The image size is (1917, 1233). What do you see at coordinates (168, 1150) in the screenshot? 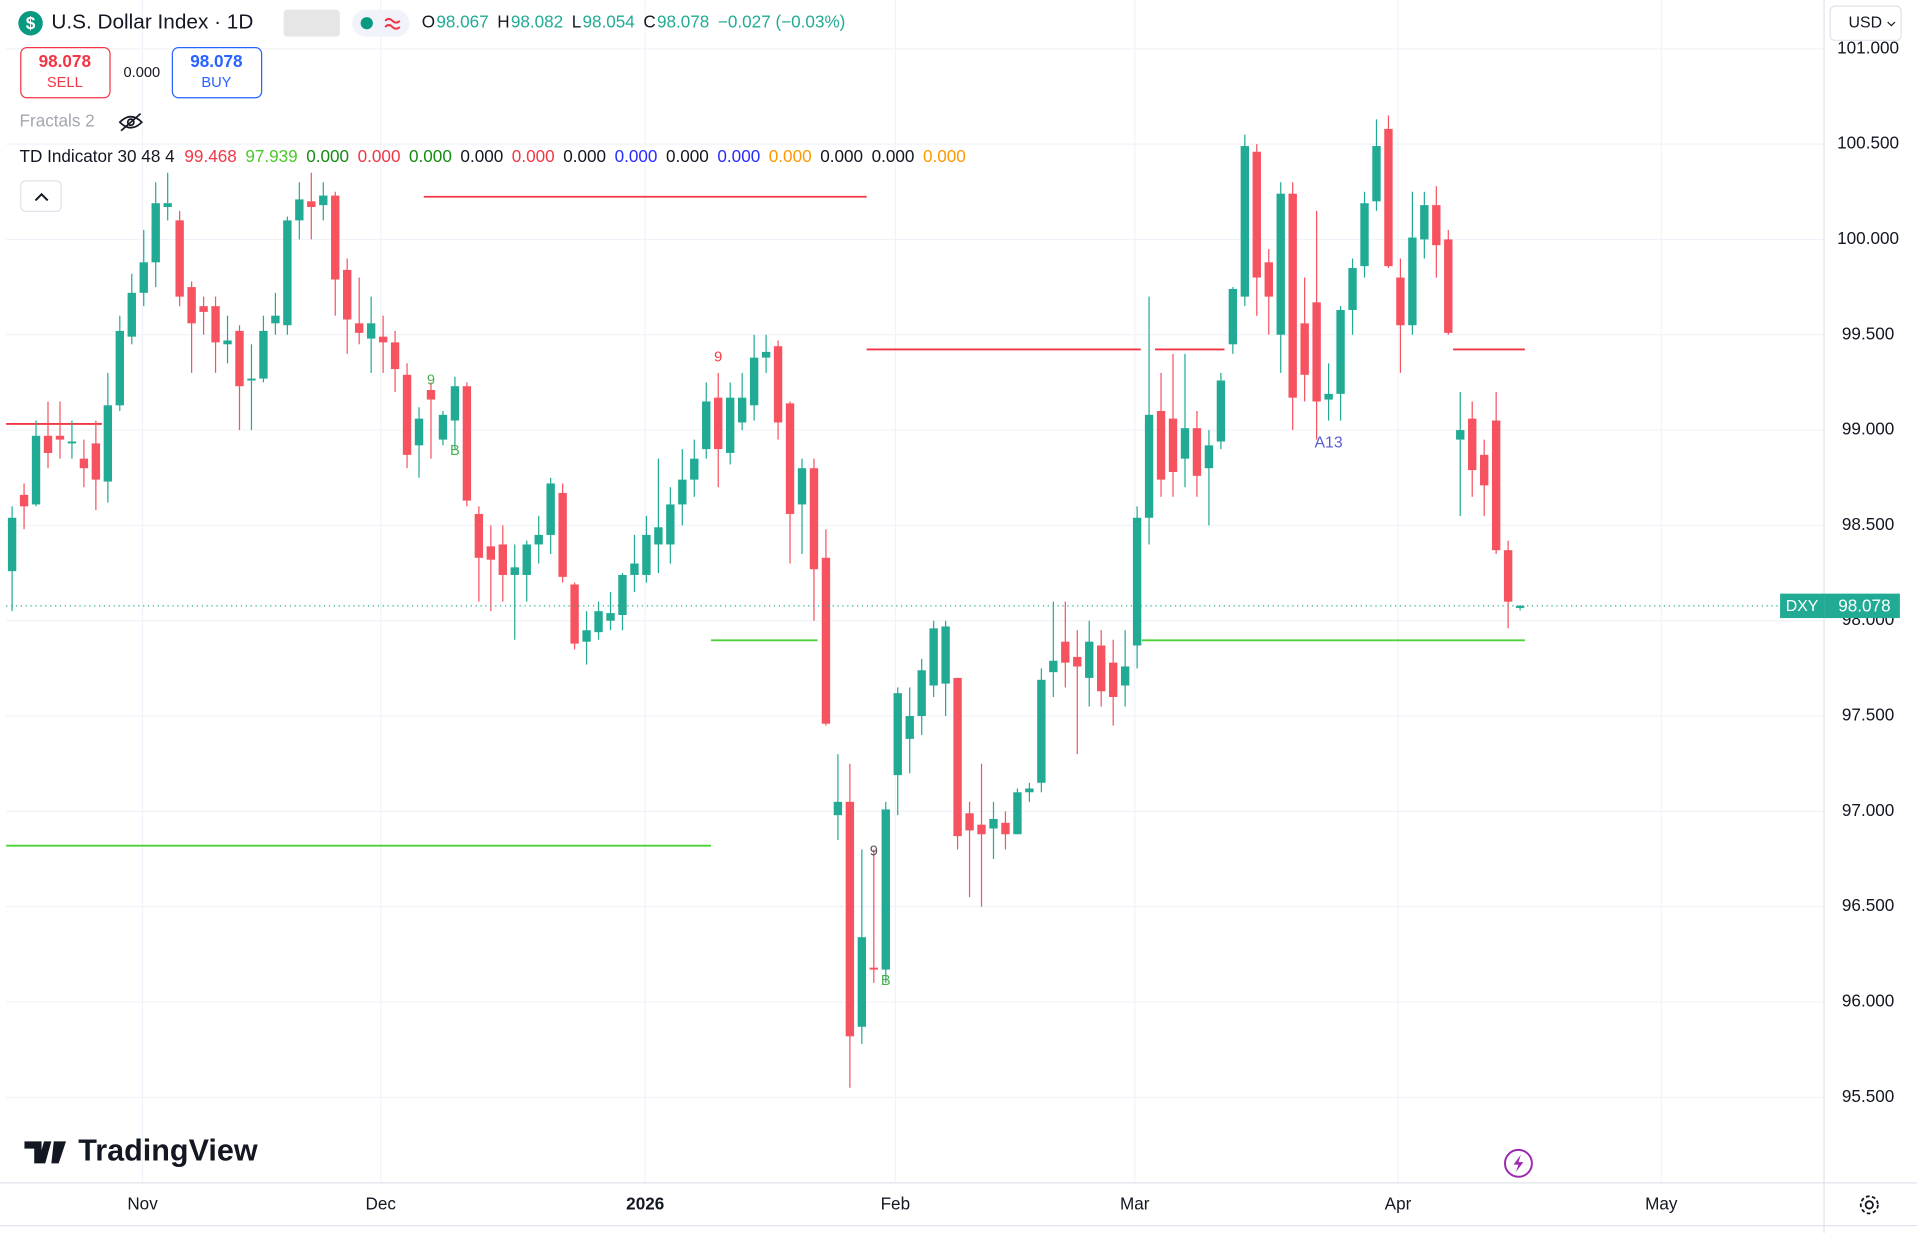
I see `logo-text: TradingView` at bounding box center [168, 1150].